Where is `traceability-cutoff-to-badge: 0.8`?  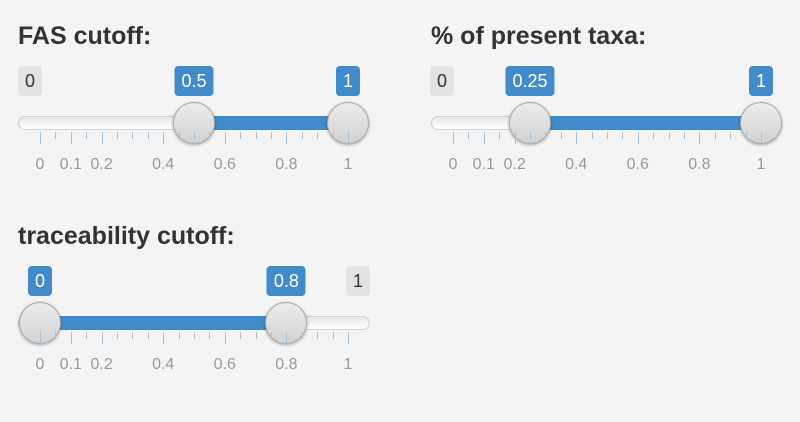 traceability-cutoff-to-badge: 0.8 is located at coordinates (286, 281).